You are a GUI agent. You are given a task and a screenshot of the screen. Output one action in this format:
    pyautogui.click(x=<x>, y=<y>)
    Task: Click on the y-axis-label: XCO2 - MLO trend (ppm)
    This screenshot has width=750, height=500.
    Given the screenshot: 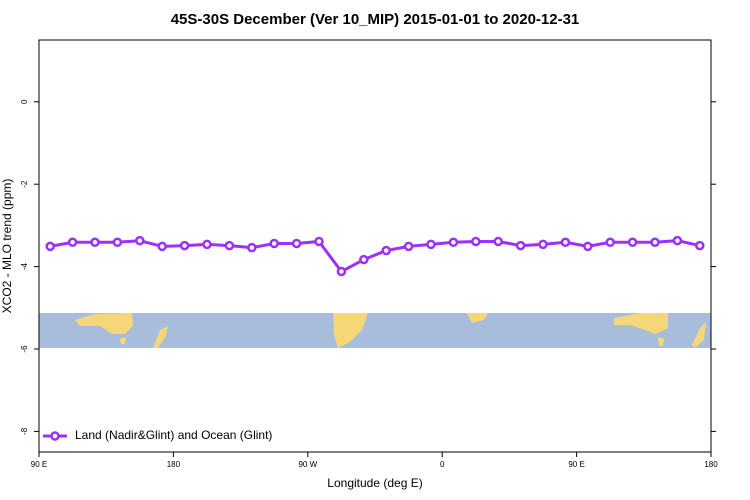 What is the action you would take?
    pyautogui.click(x=7, y=246)
    